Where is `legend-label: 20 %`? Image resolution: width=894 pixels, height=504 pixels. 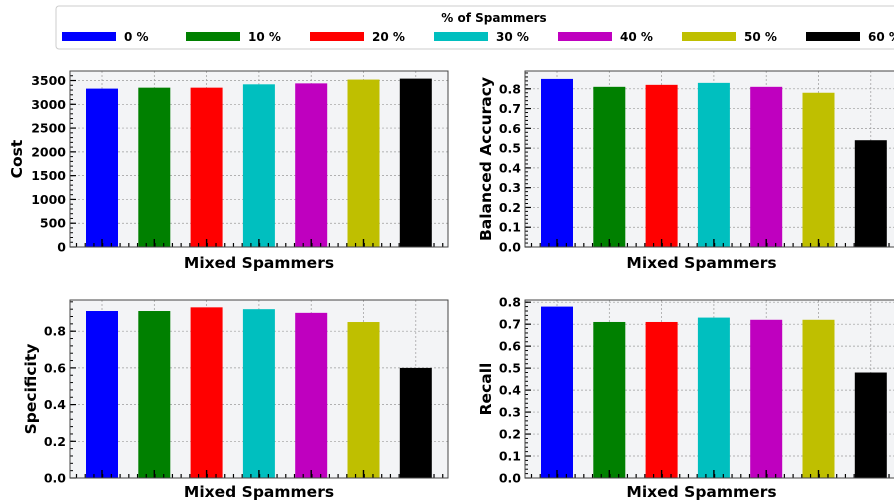
legend-label: 20 % is located at coordinates (388, 37).